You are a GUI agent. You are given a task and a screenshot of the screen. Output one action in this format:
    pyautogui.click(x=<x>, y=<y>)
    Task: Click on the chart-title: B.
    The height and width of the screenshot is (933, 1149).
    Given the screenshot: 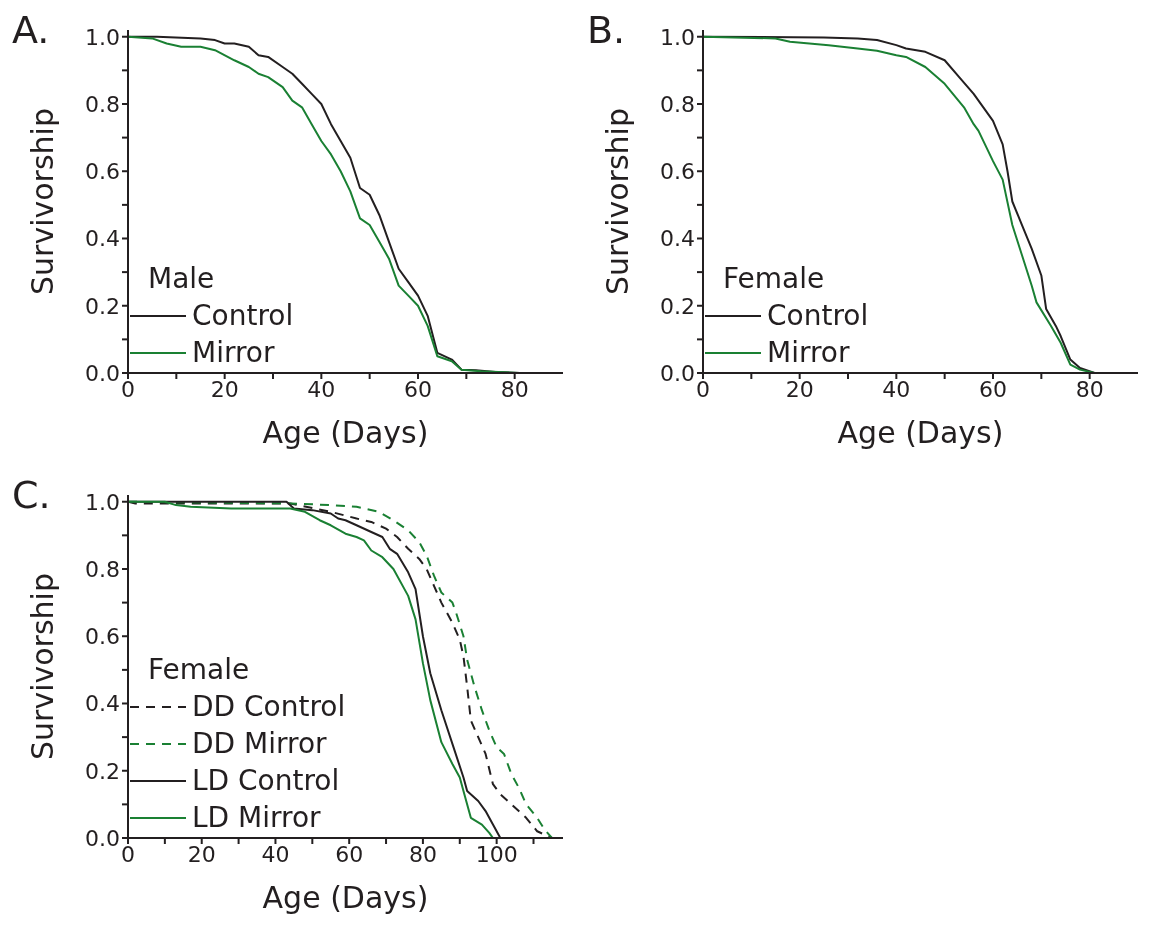 What is the action you would take?
    pyautogui.click(x=606, y=30)
    